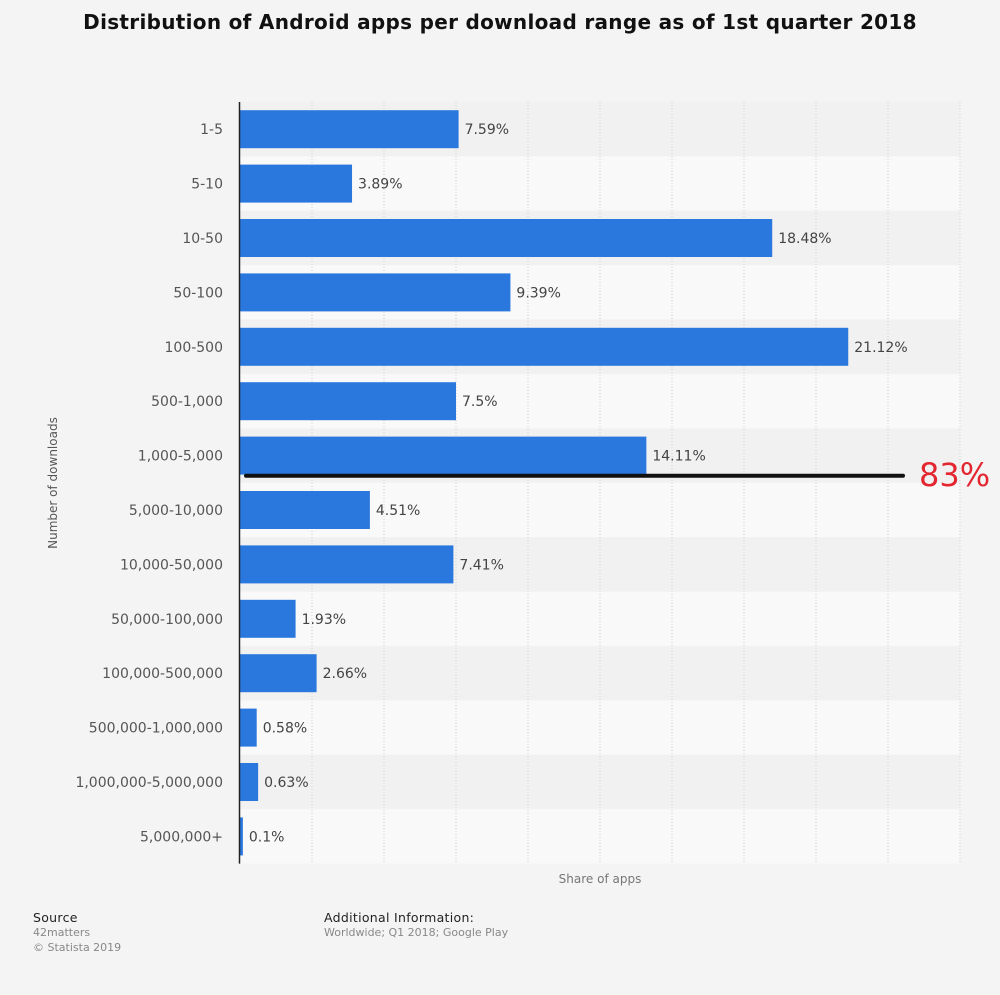  I want to click on category-label: 5,000,000+, so click(181, 837).